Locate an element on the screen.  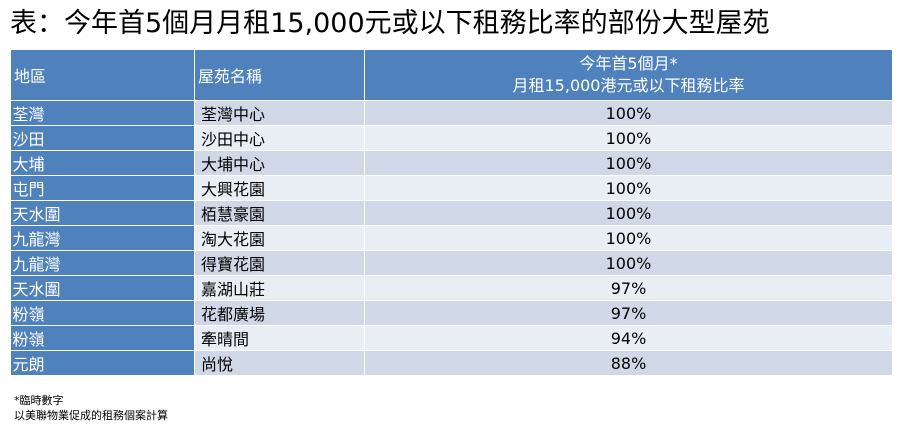
cell-region: 屯門 is located at coordinates (102, 188).